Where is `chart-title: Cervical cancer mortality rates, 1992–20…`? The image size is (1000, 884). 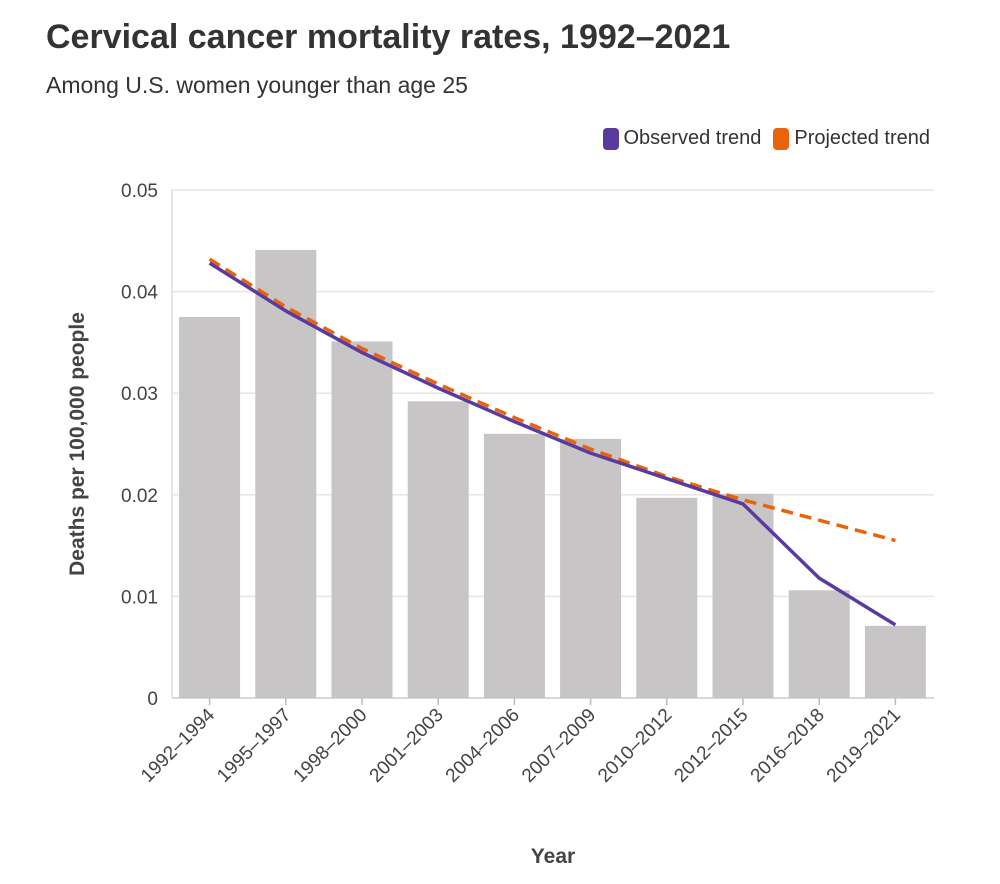
chart-title: Cervical cancer mortality rates, 1992–20… is located at coordinates (388, 37).